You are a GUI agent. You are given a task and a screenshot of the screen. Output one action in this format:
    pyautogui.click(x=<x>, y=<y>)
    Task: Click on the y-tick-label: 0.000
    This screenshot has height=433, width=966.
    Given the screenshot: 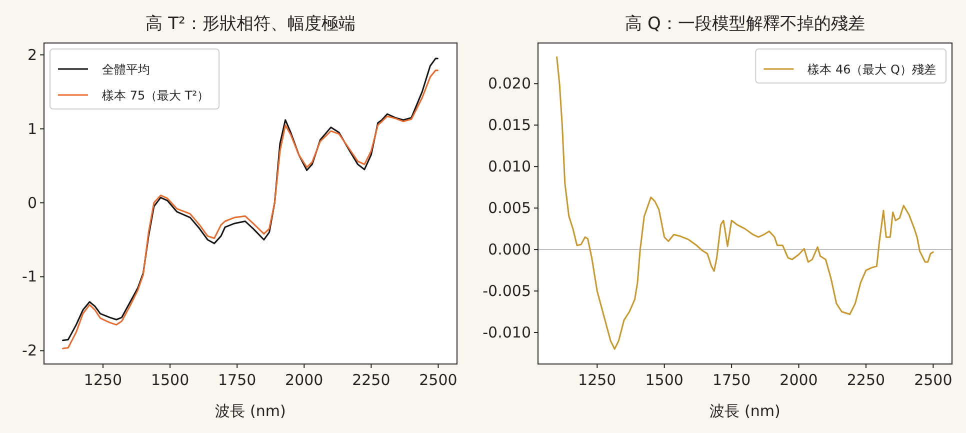 What is the action you would take?
    pyautogui.click(x=509, y=249)
    